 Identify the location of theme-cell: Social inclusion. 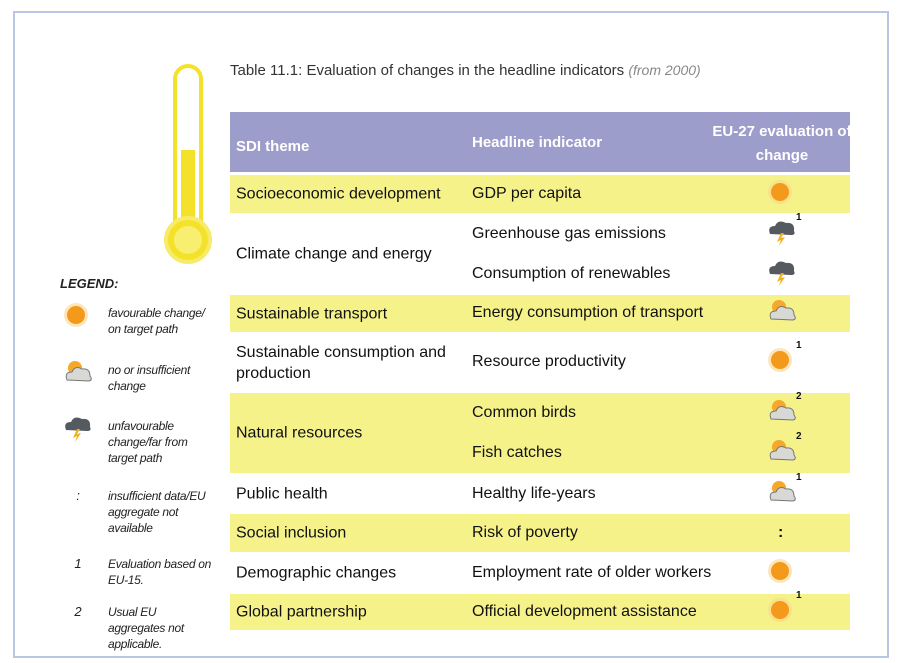
(291, 533).